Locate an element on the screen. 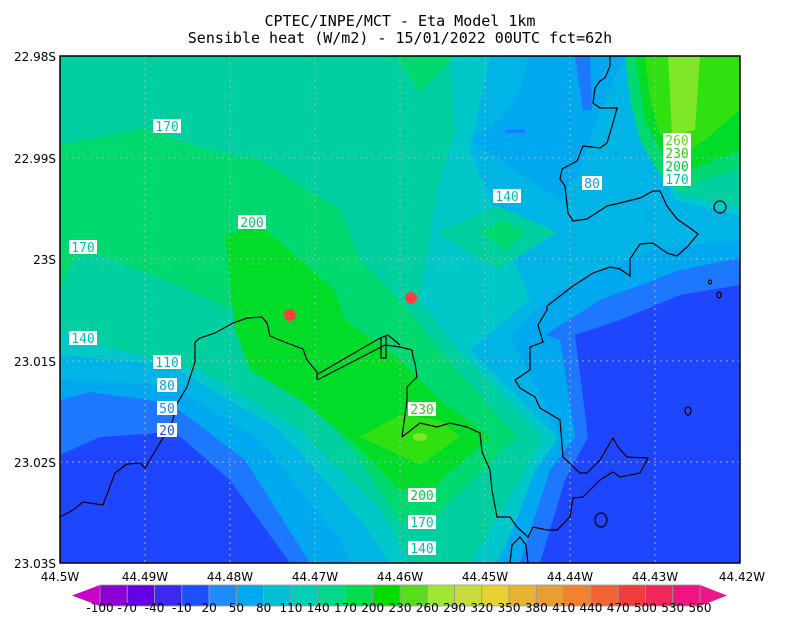 Image resolution: width=800 pixels, height=618 pixels. colorbar-label: 170 is located at coordinates (345, 608).